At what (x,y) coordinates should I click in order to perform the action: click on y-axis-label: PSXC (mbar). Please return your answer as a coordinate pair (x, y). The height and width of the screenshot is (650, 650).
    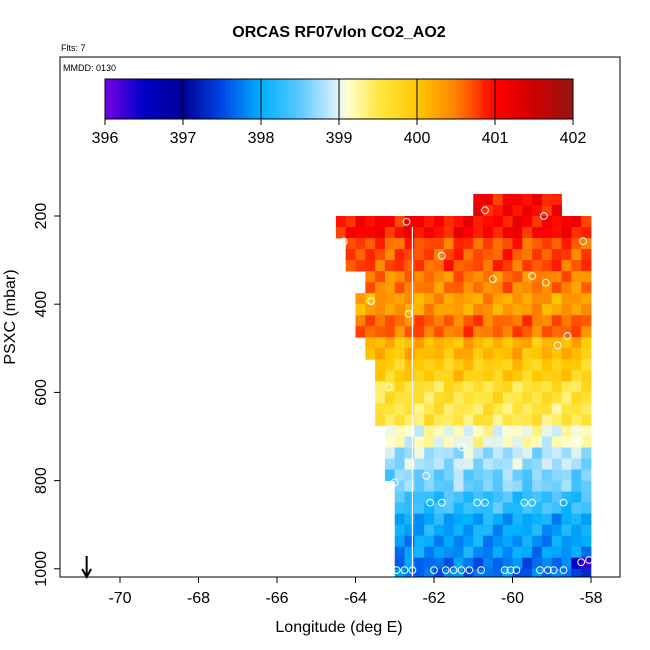
    Looking at the image, I should click on (10, 316).